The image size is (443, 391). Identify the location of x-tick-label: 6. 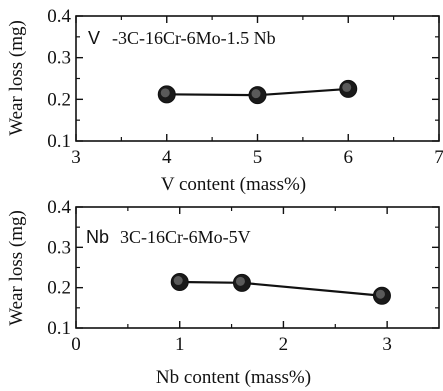
(349, 157).